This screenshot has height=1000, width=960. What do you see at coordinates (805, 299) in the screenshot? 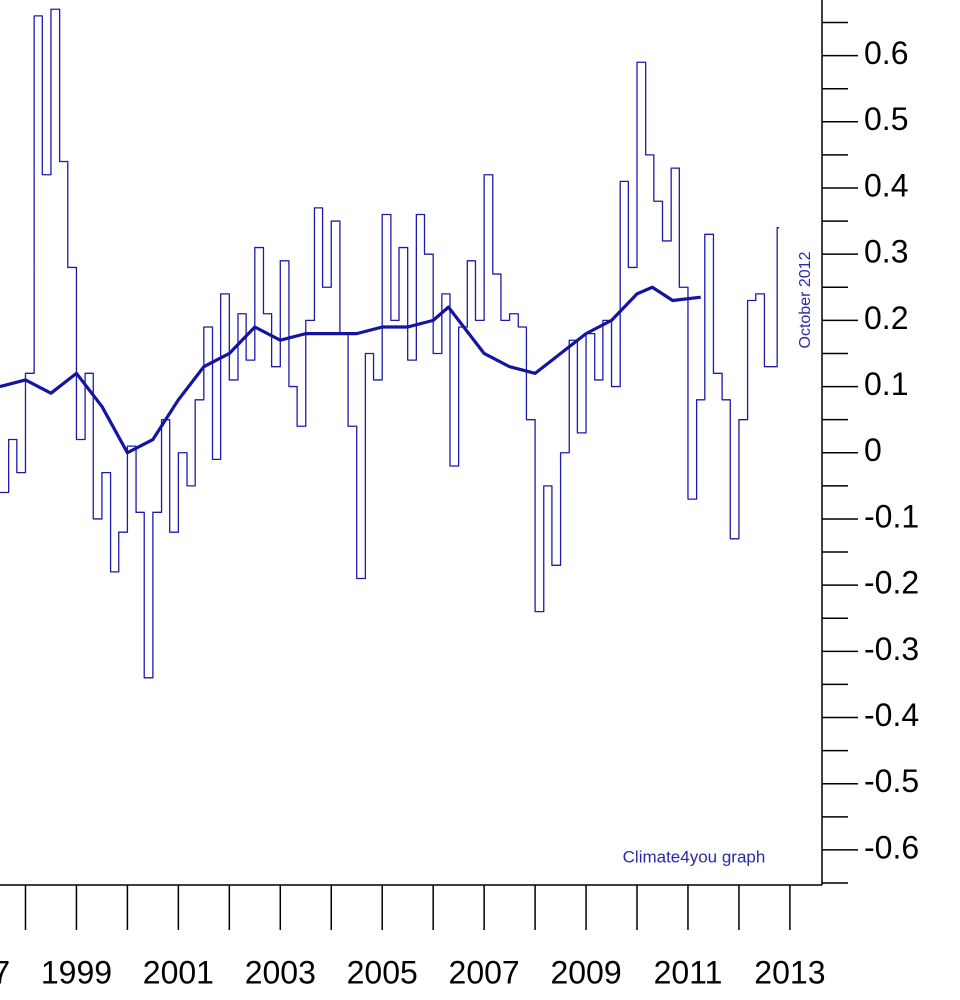
I see `date-annotation: October 2012` at bounding box center [805, 299].